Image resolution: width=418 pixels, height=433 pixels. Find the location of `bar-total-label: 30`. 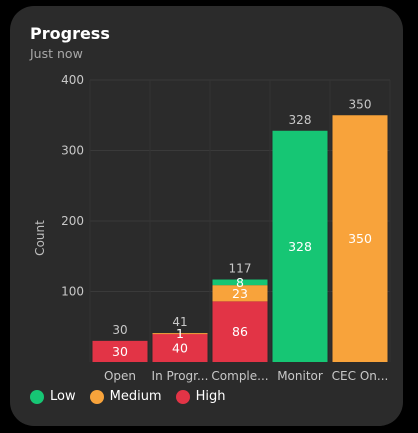

bar-total-label: 30 is located at coordinates (119, 330).